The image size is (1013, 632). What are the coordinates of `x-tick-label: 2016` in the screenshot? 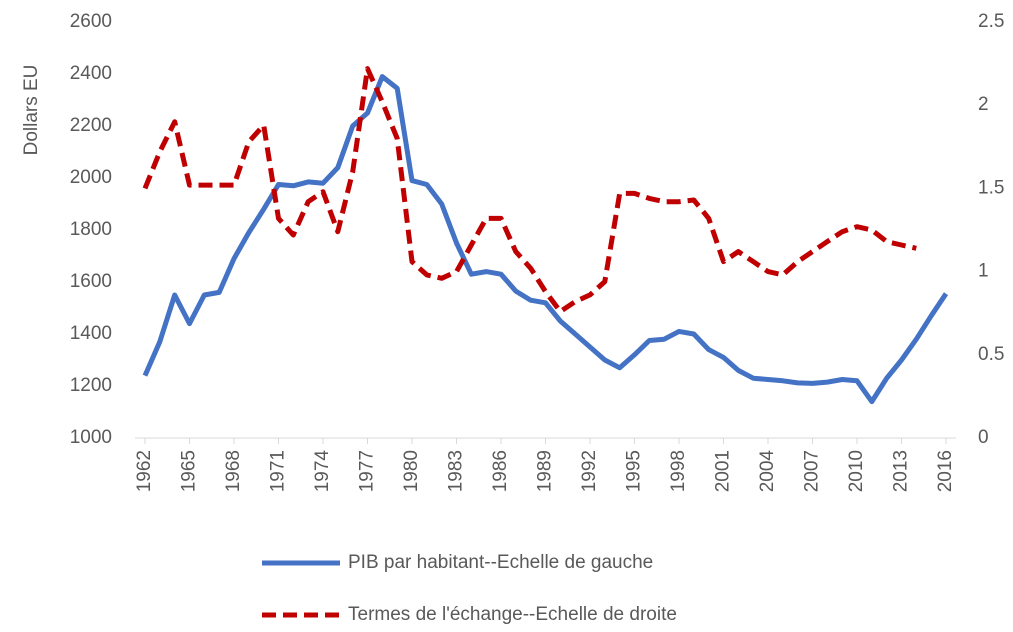 It's located at (945, 471).